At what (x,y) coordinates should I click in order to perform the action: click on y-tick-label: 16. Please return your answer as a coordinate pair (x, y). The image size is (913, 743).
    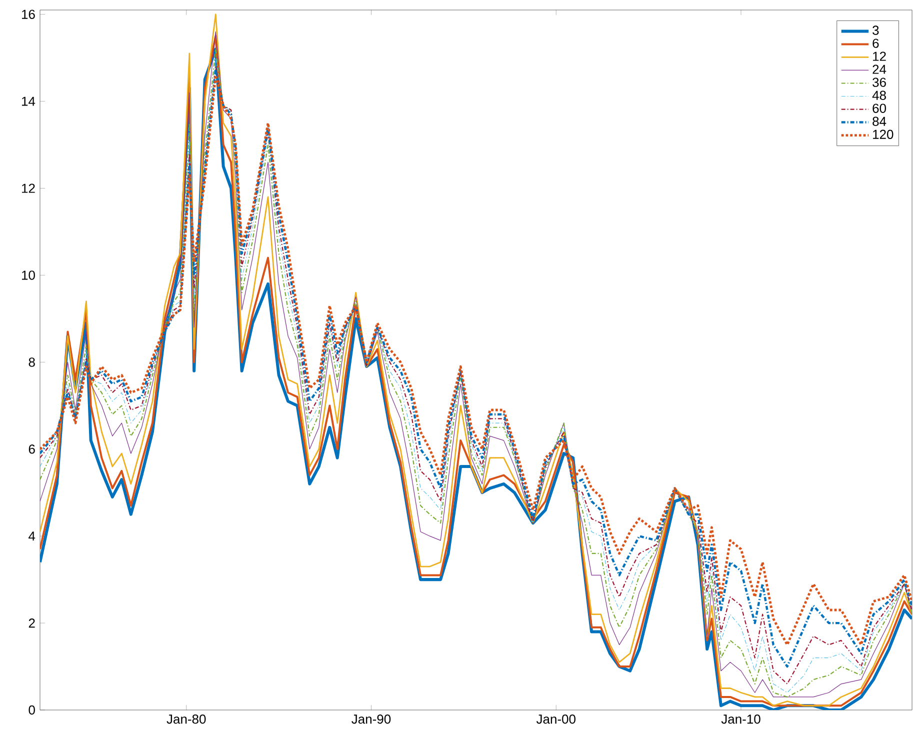
    Looking at the image, I should click on (28, 14).